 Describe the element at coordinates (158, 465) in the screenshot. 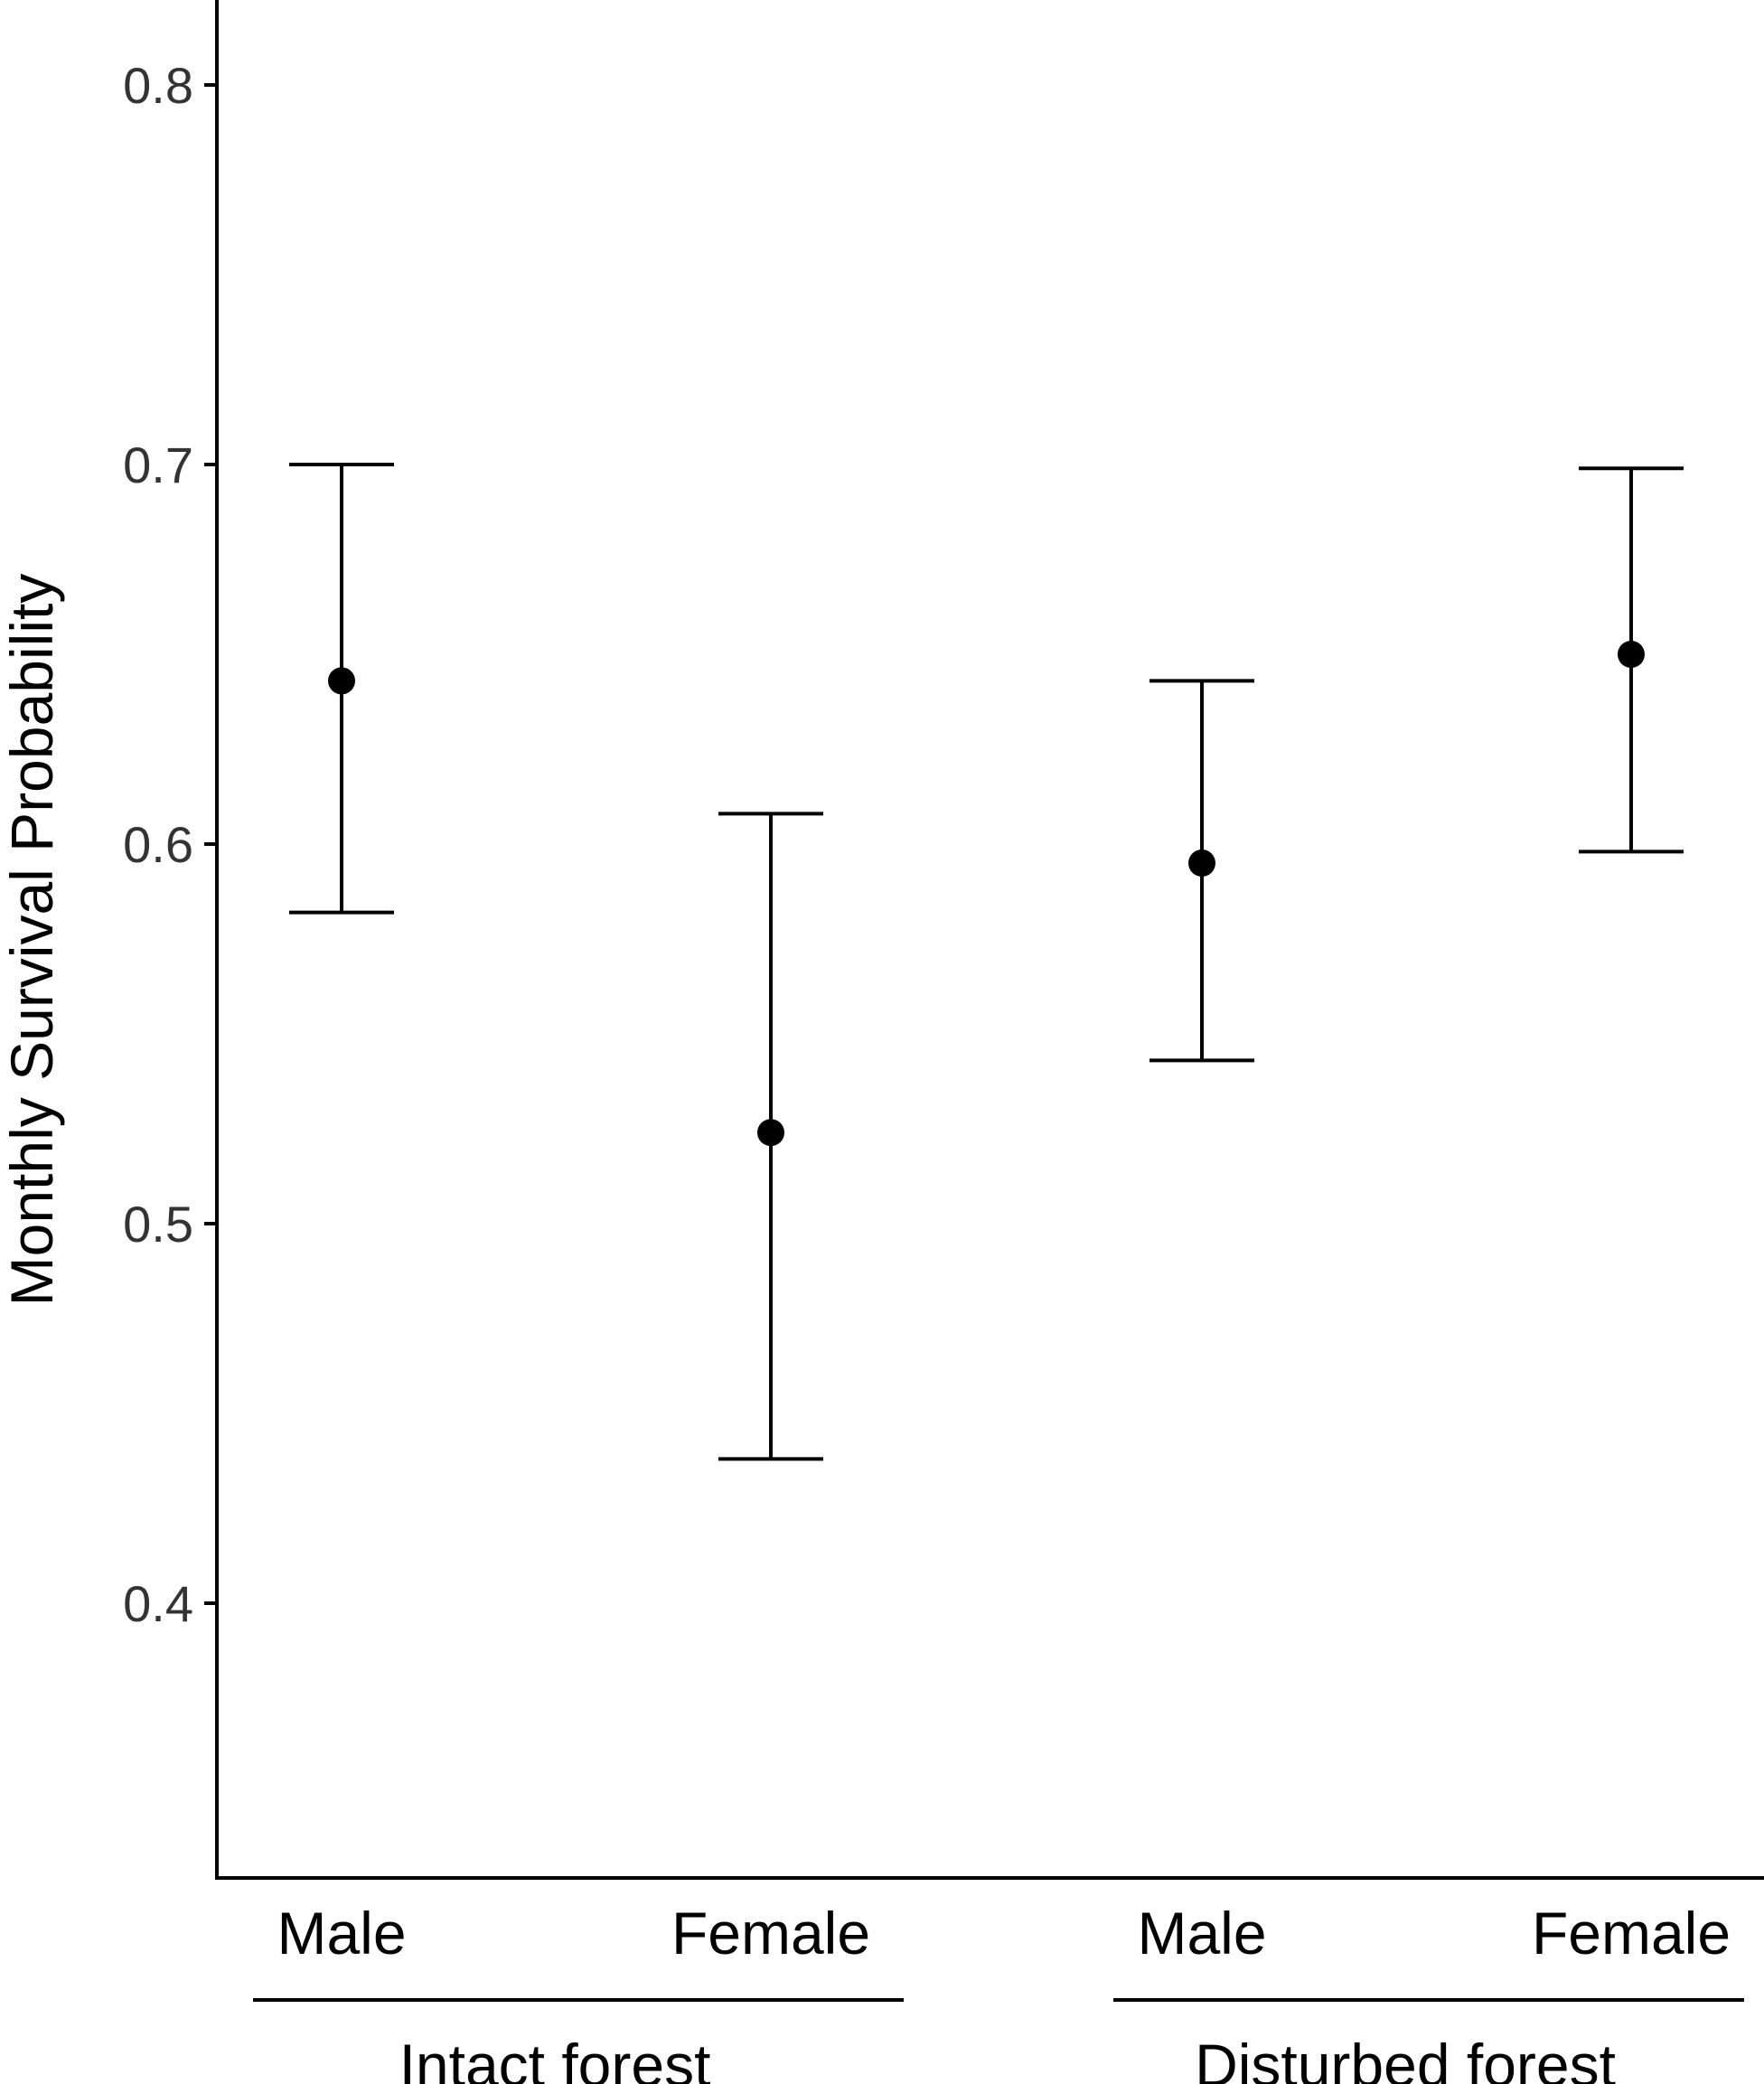

I see `y-tick-label: 0.7` at that location.